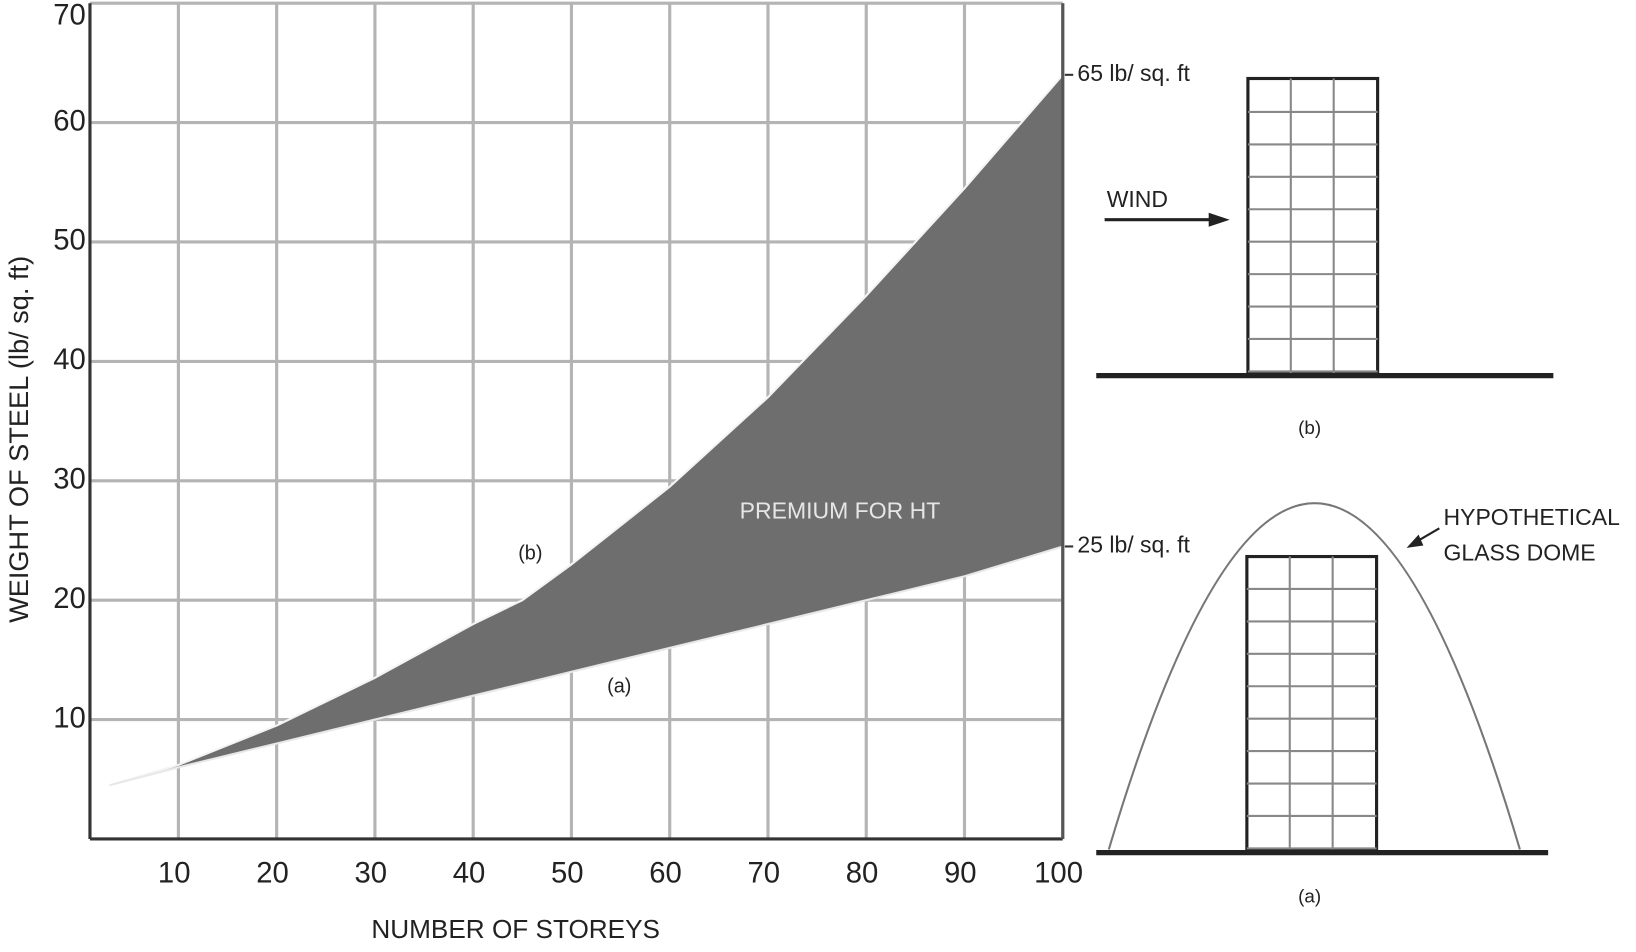 The width and height of the screenshot is (1636, 952). I want to click on y-tick-label: 50, so click(69, 240).